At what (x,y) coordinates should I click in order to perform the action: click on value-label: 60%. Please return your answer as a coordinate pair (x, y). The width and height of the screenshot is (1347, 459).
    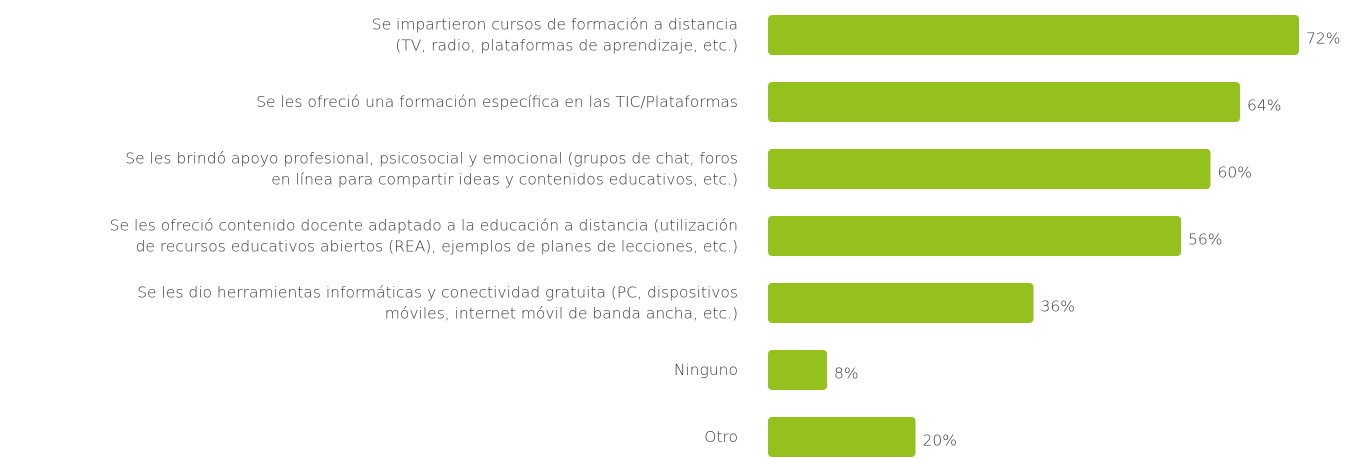
    Looking at the image, I should click on (1235, 173).